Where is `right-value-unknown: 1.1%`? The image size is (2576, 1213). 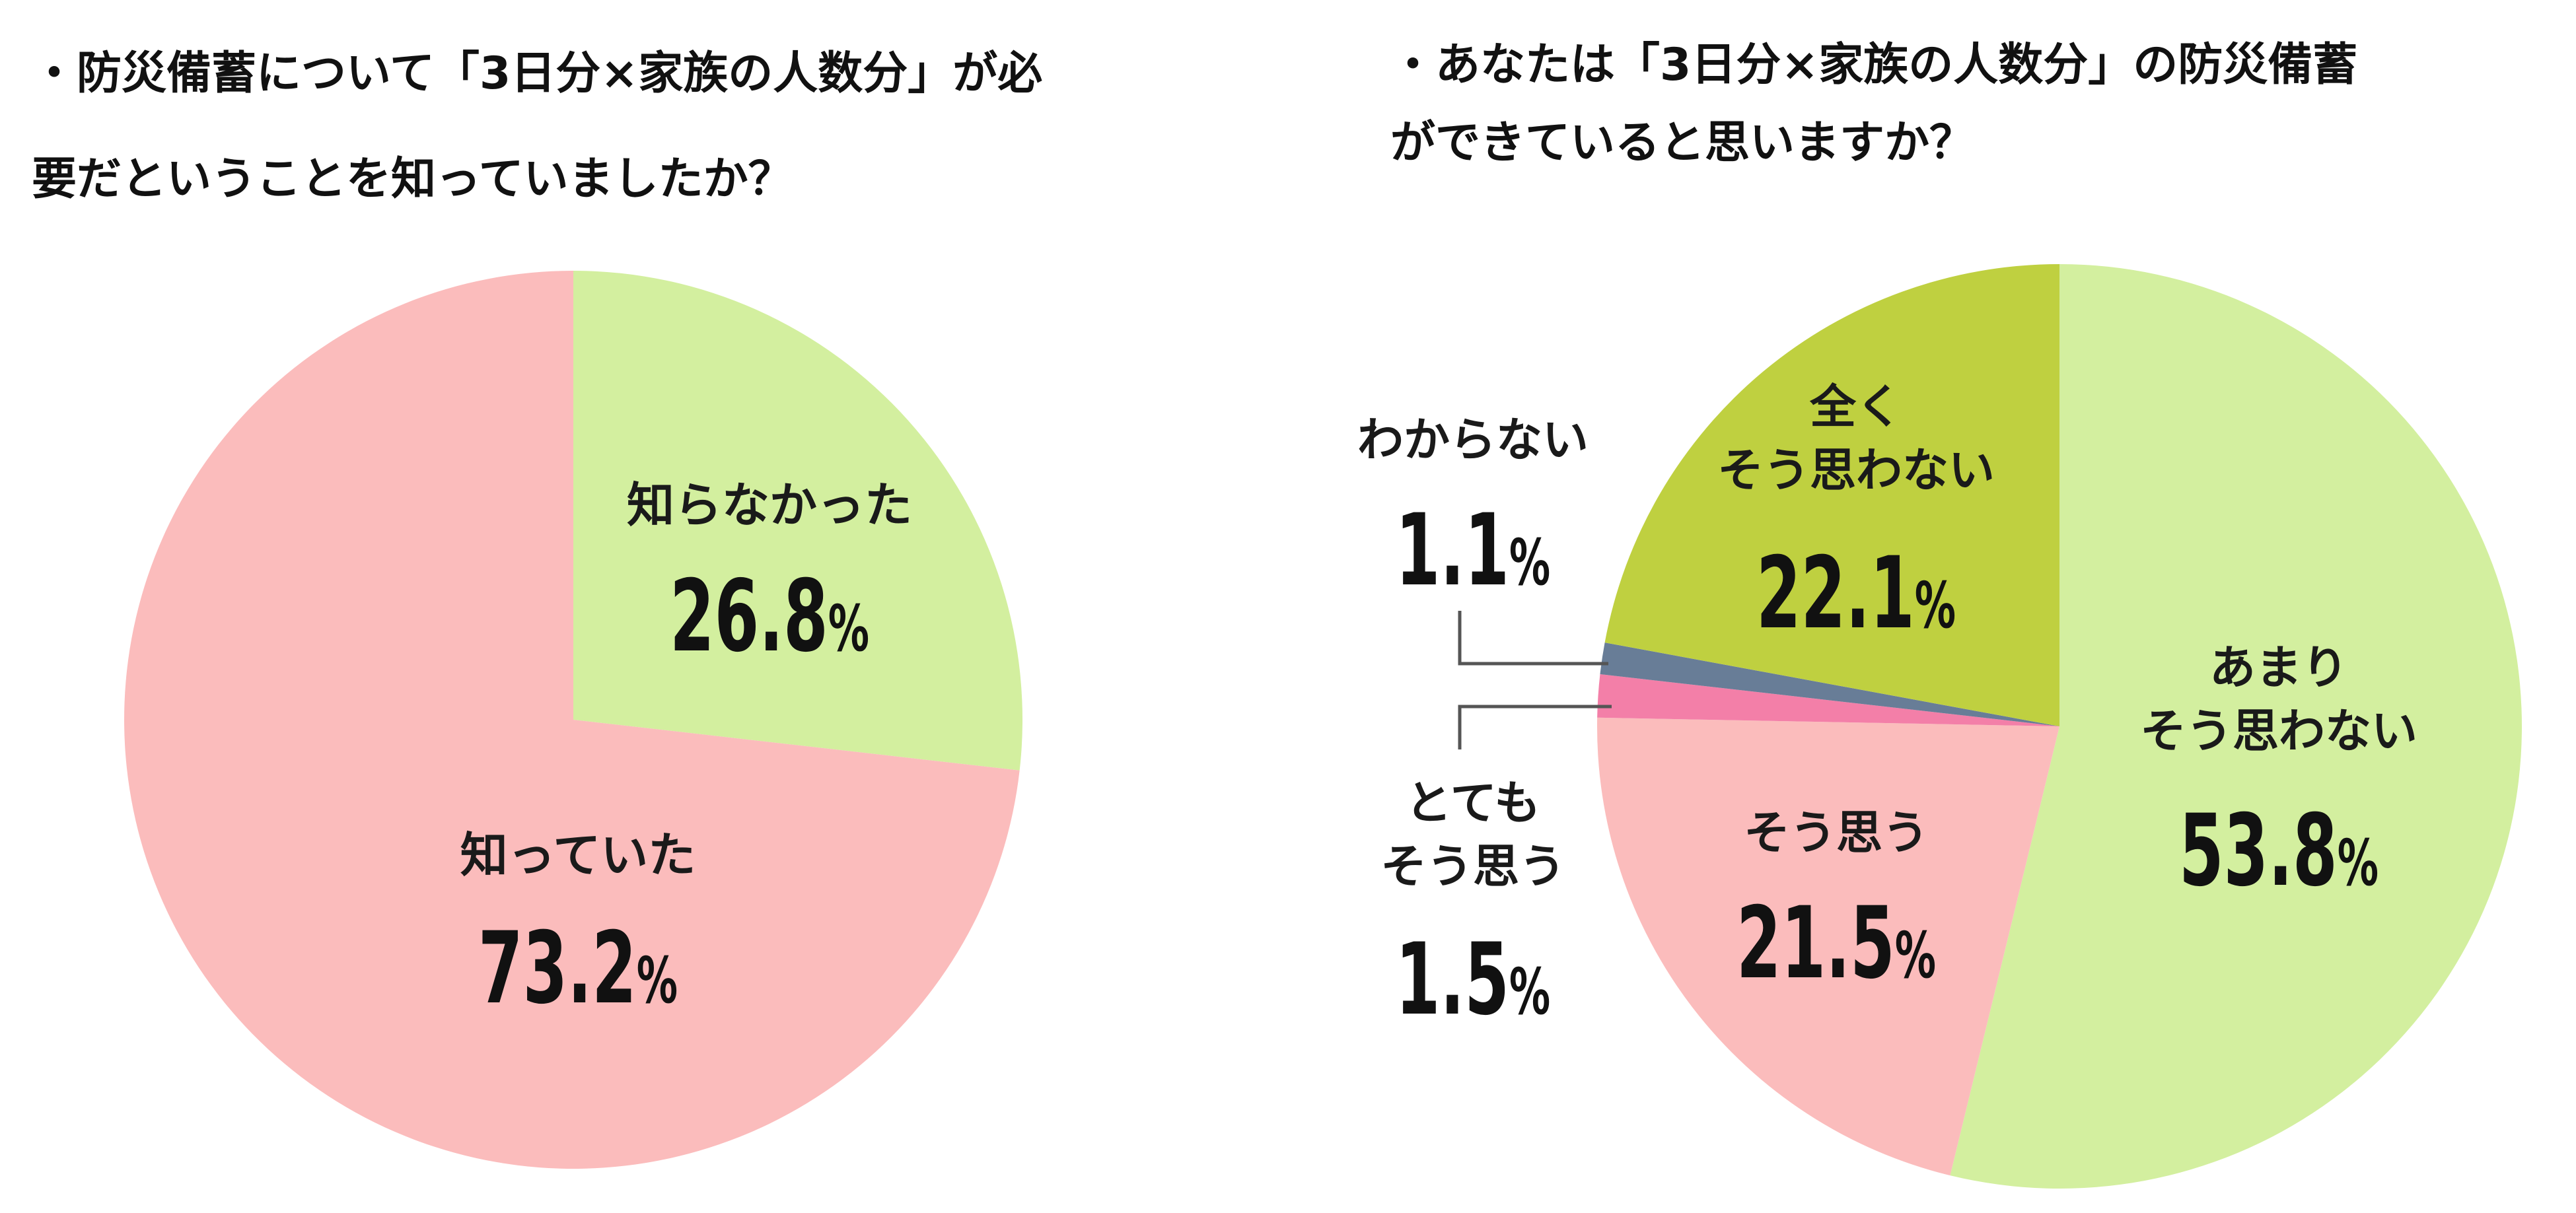
right-value-unknown: 1.1% is located at coordinates (1473, 550).